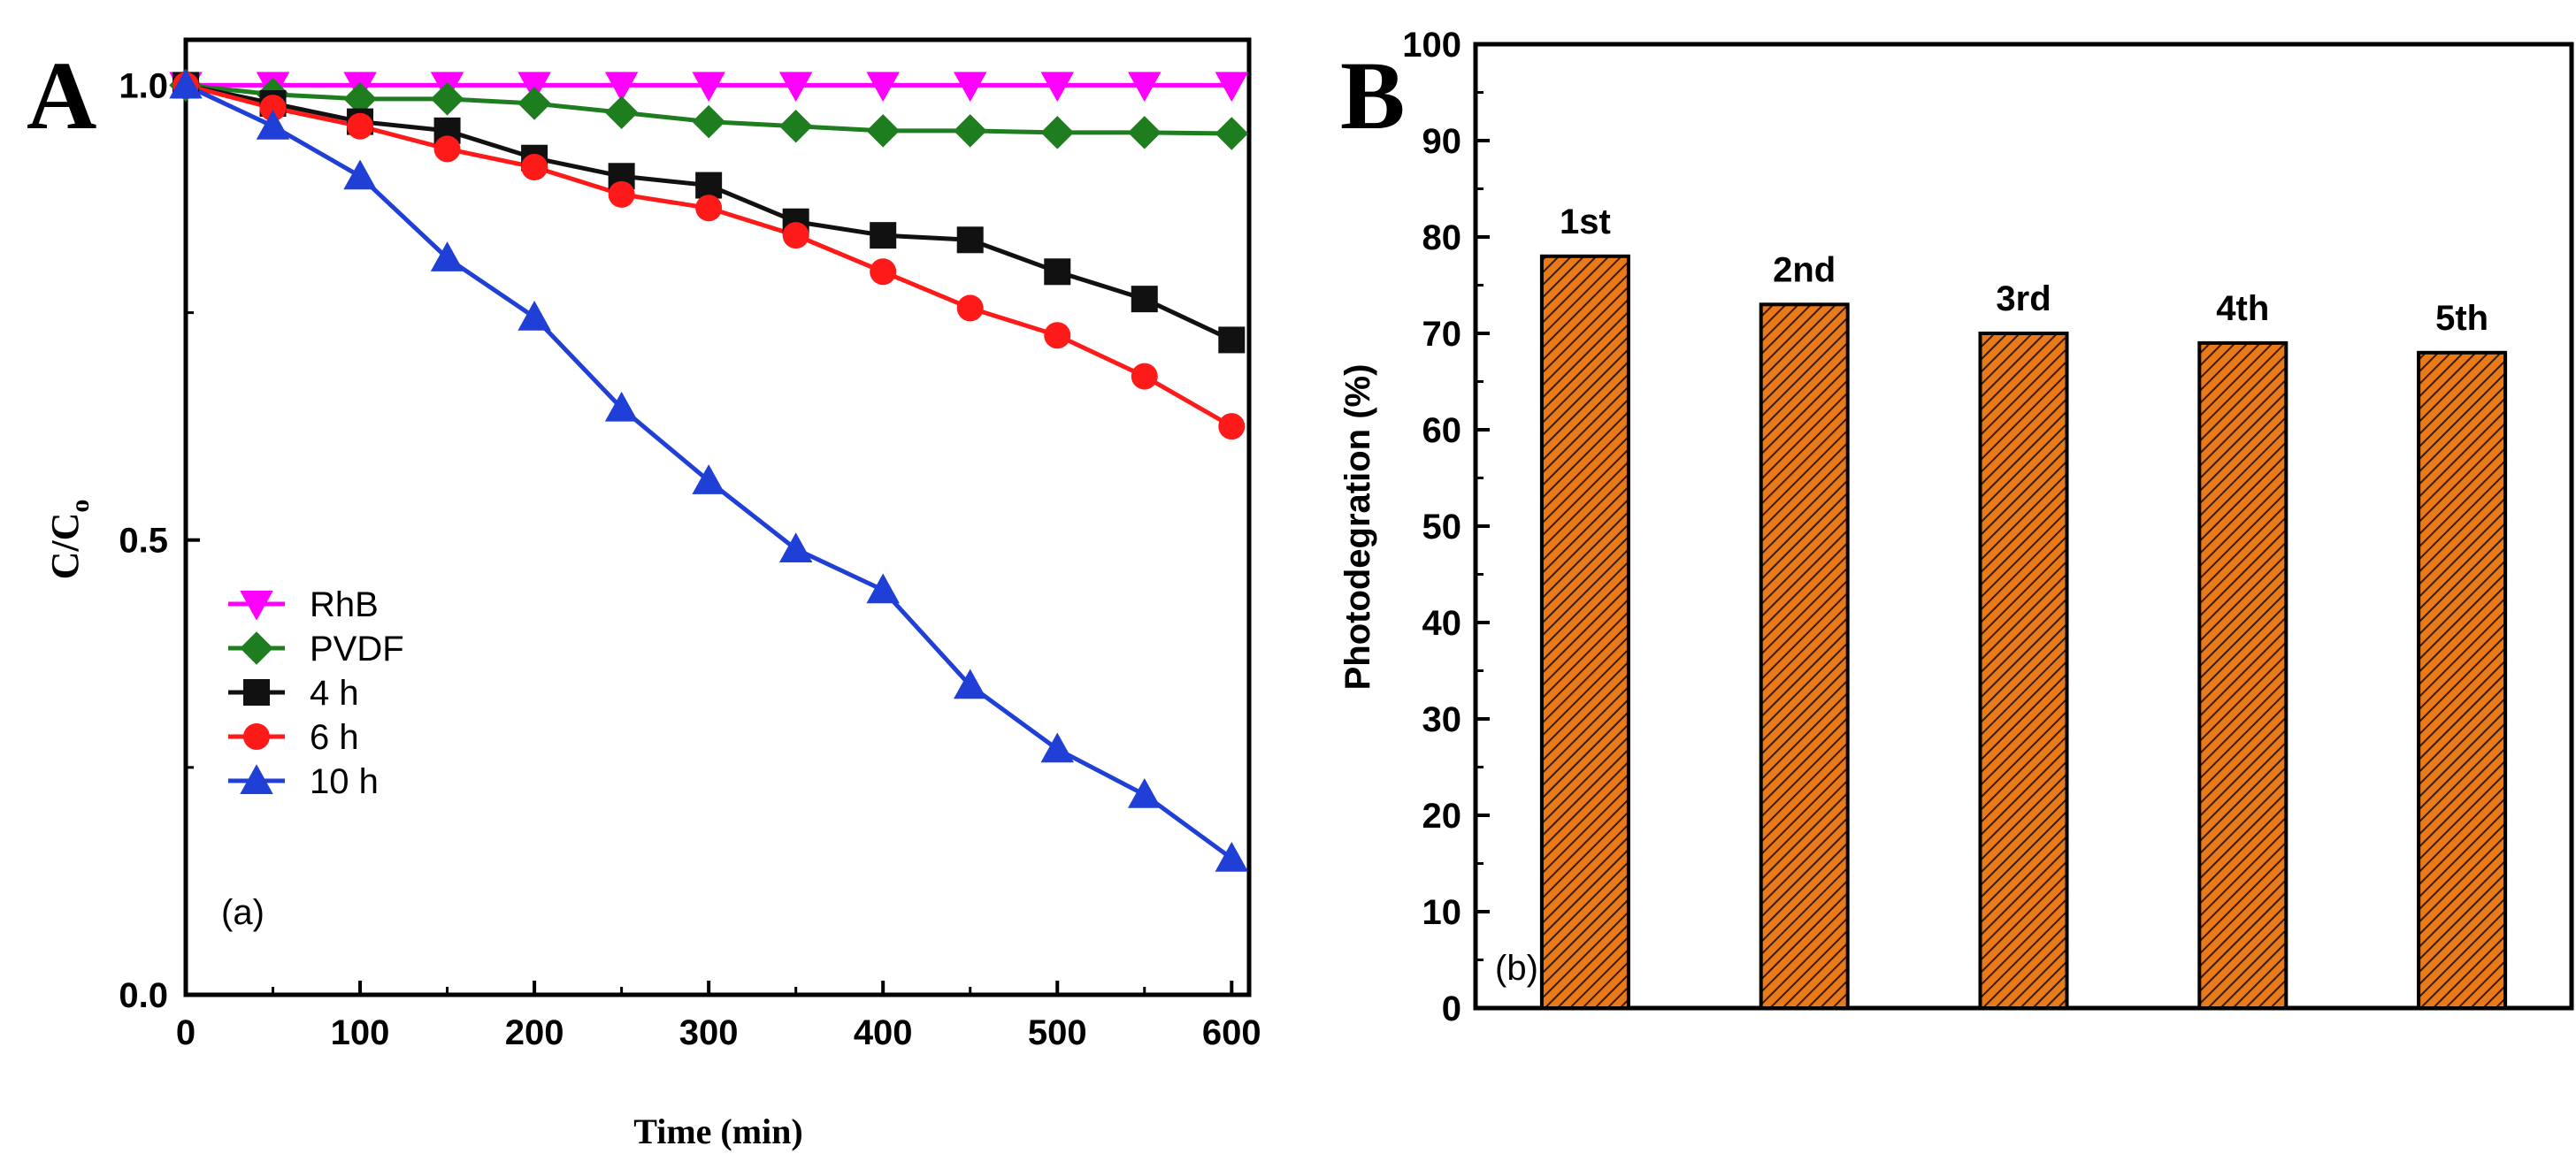 This screenshot has width=2576, height=1169. Describe the element at coordinates (256, 606) in the screenshot. I see `legend-marker-rhb` at that location.